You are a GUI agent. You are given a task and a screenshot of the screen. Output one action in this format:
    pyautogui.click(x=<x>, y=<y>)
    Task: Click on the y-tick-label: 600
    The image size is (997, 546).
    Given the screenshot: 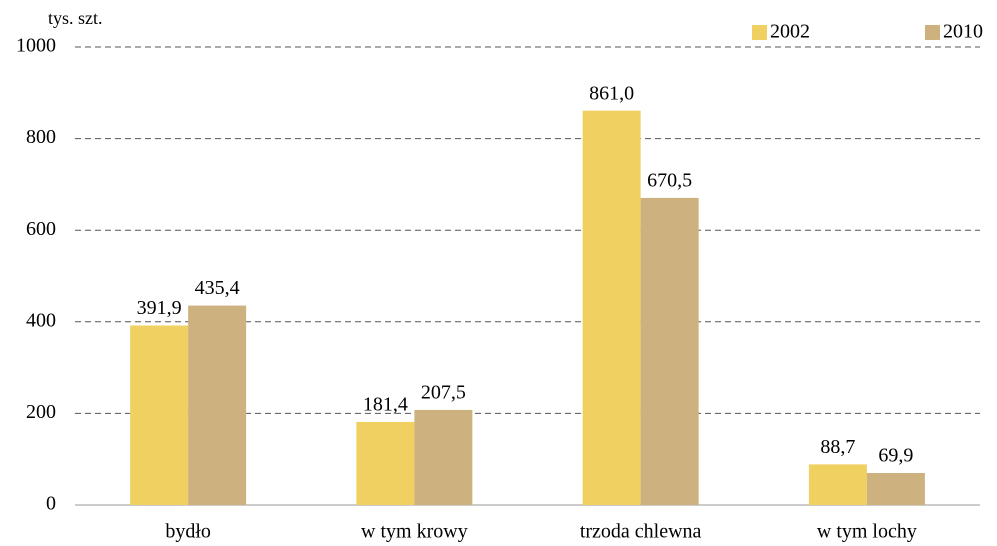 What is the action you would take?
    pyautogui.click(x=41, y=229)
    